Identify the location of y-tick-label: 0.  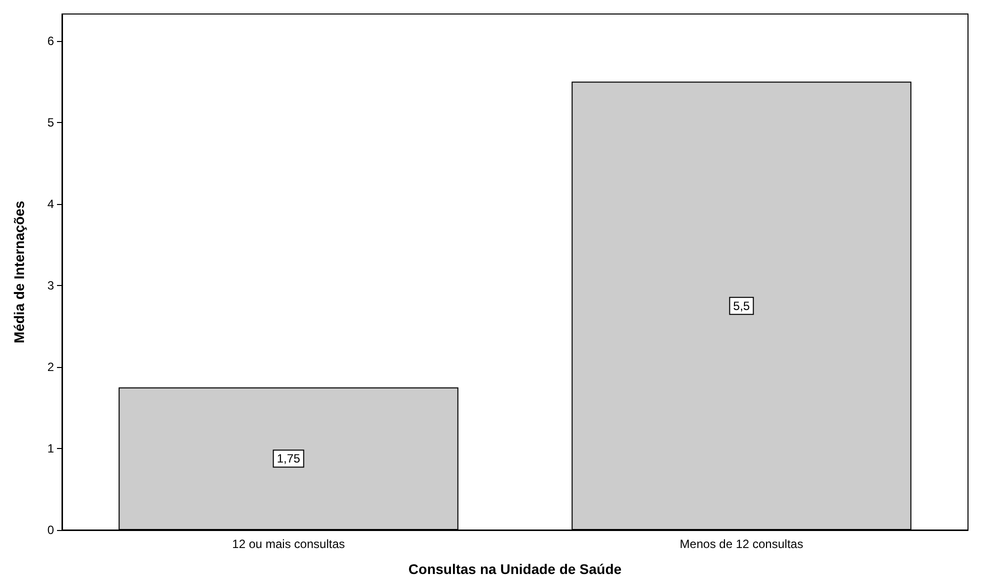
(50, 530).